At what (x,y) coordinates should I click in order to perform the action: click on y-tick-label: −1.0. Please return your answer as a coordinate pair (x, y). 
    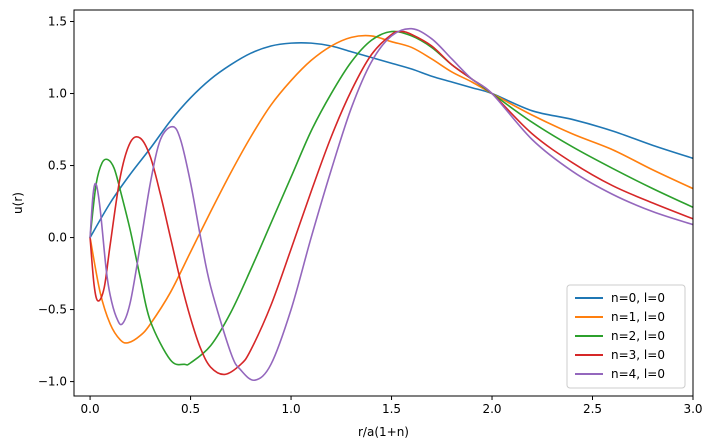
    Looking at the image, I should click on (52, 382).